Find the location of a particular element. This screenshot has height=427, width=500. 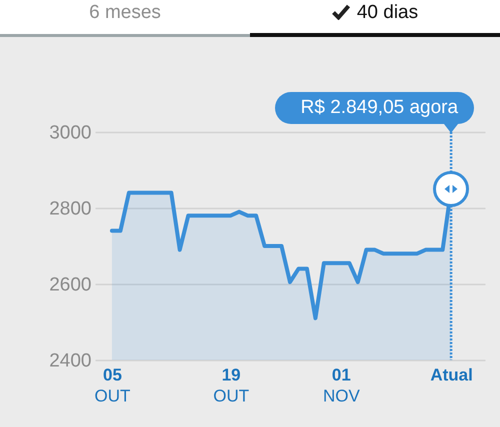

x-tick-label: 19 OUT is located at coordinates (231, 386).